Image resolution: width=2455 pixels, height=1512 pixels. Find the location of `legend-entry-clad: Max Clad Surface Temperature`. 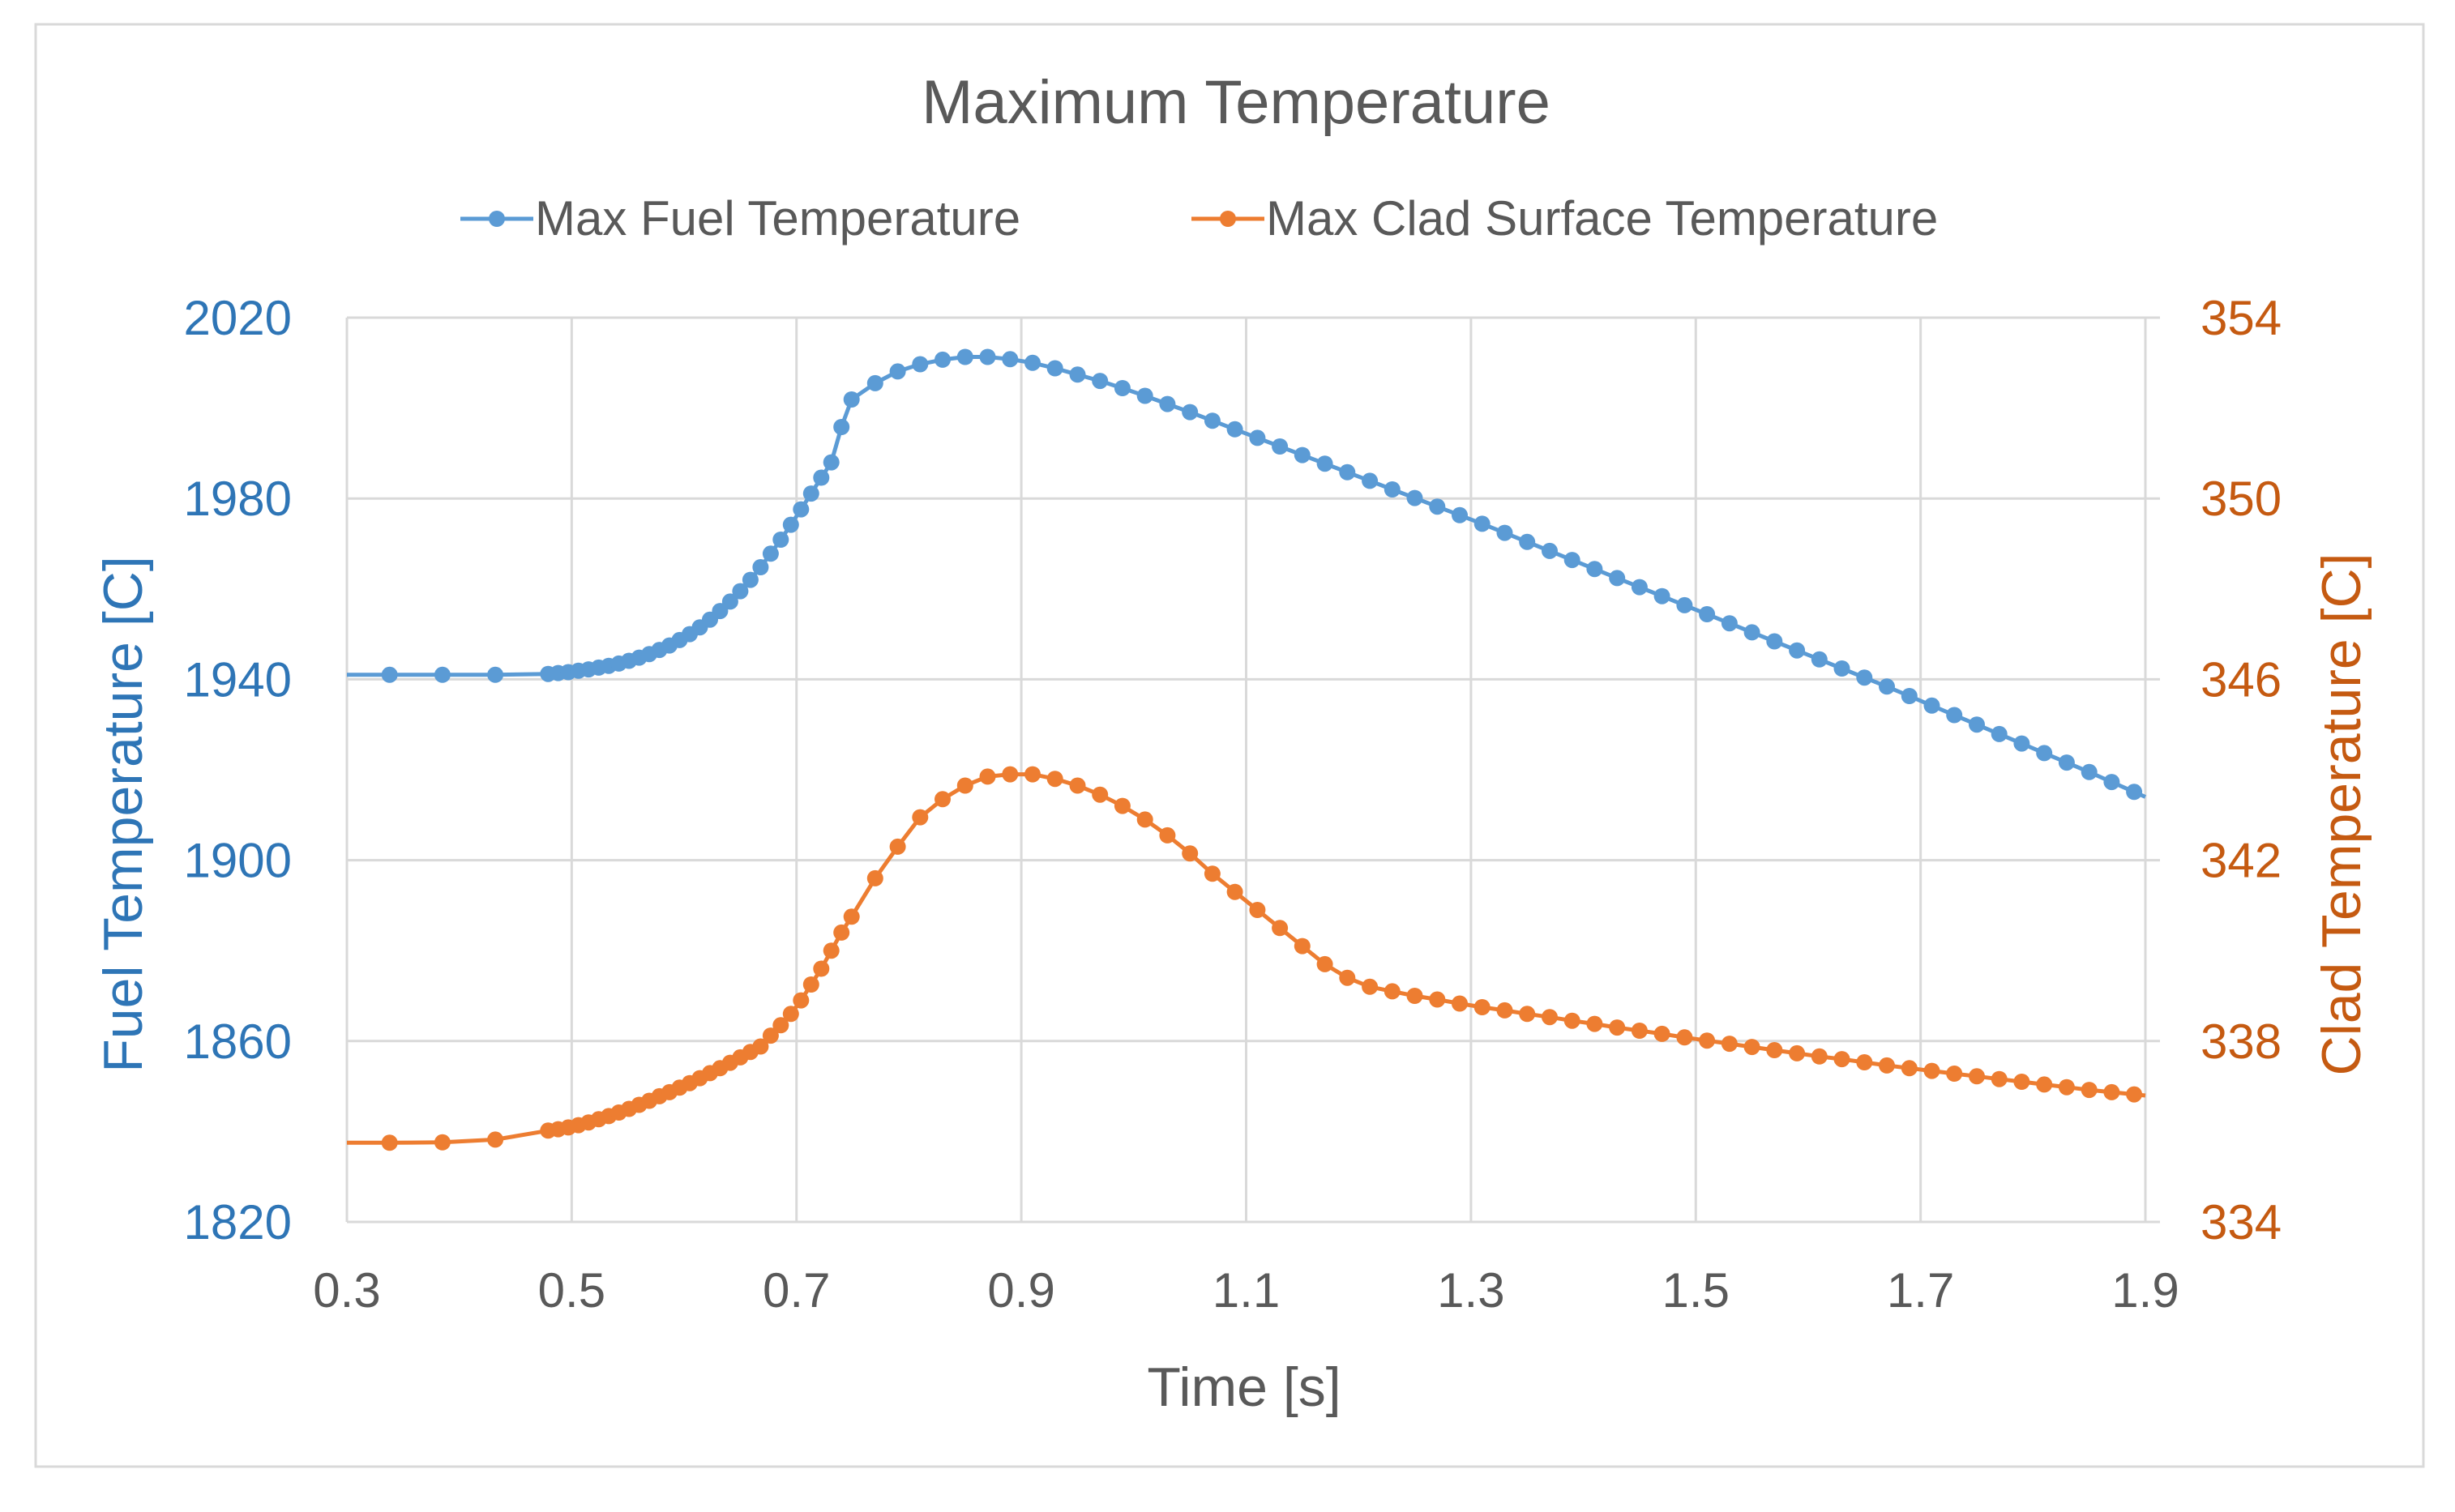

legend-entry-clad: Max Clad Surface Temperature is located at coordinates (1564, 218).